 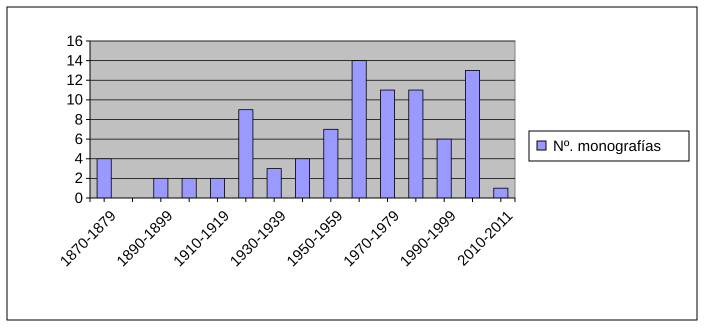 I want to click on y-tick-label: 10, so click(x=74, y=100).